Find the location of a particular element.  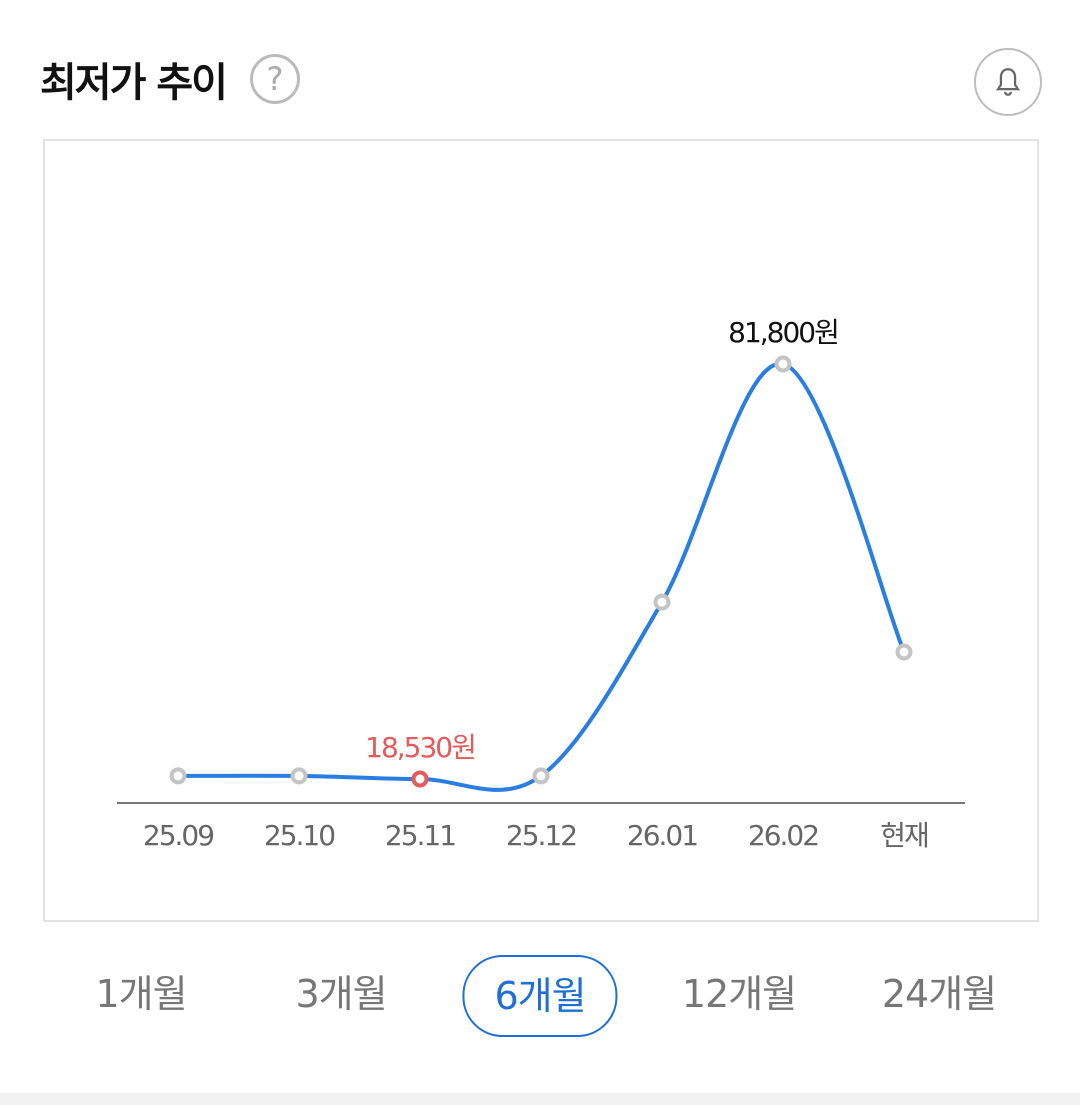

question-circle-icon: ? is located at coordinates (275, 79).